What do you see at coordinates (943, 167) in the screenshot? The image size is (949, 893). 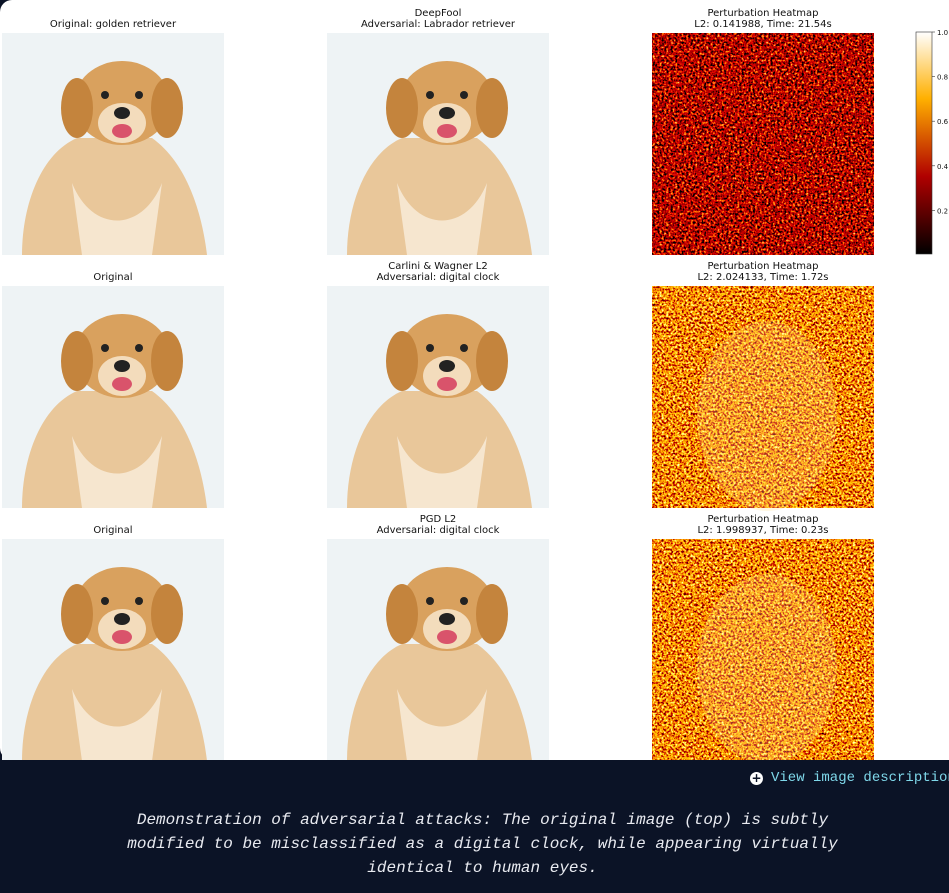 I see `colorbar-tick-label: 0.4` at bounding box center [943, 167].